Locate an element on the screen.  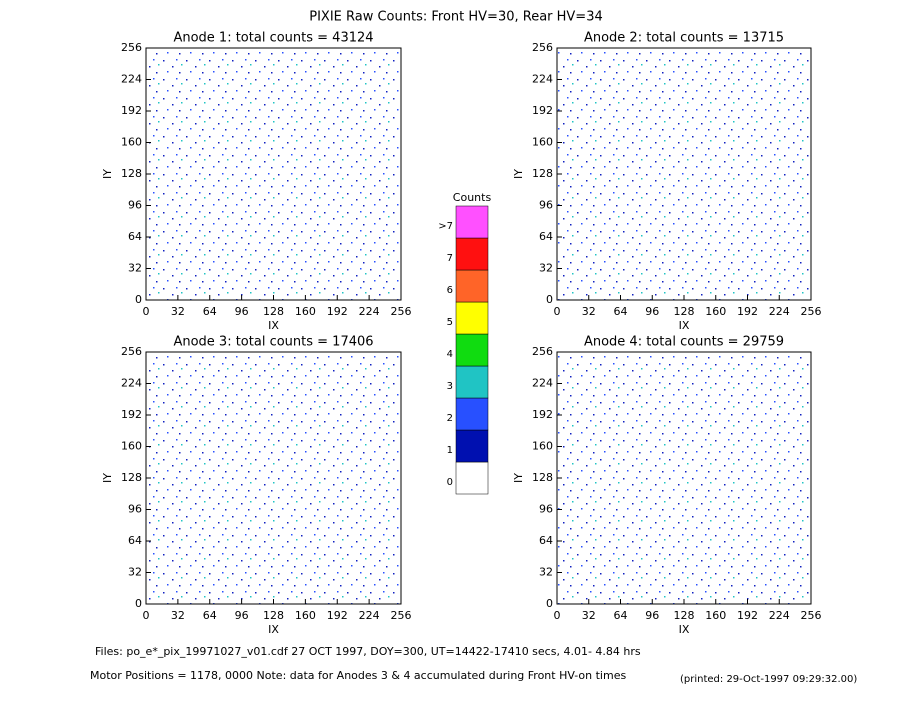
colorbar-label: 4 is located at coordinates (450, 354).